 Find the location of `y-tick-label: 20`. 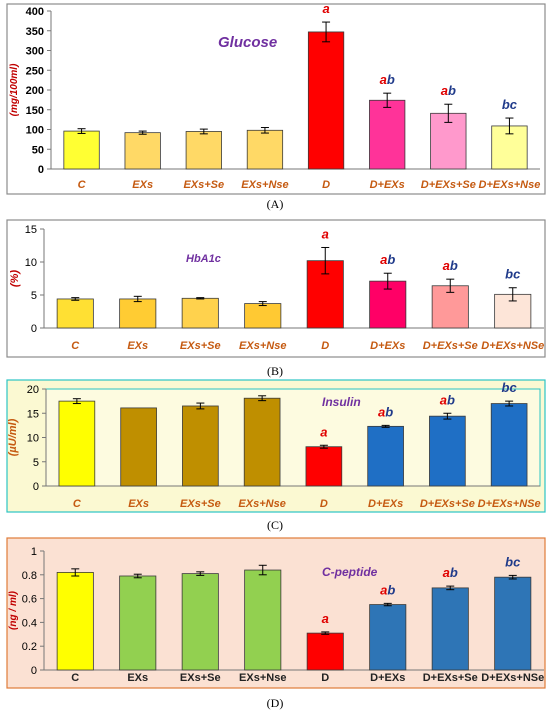

y-tick-label: 20 is located at coordinates (33, 390).